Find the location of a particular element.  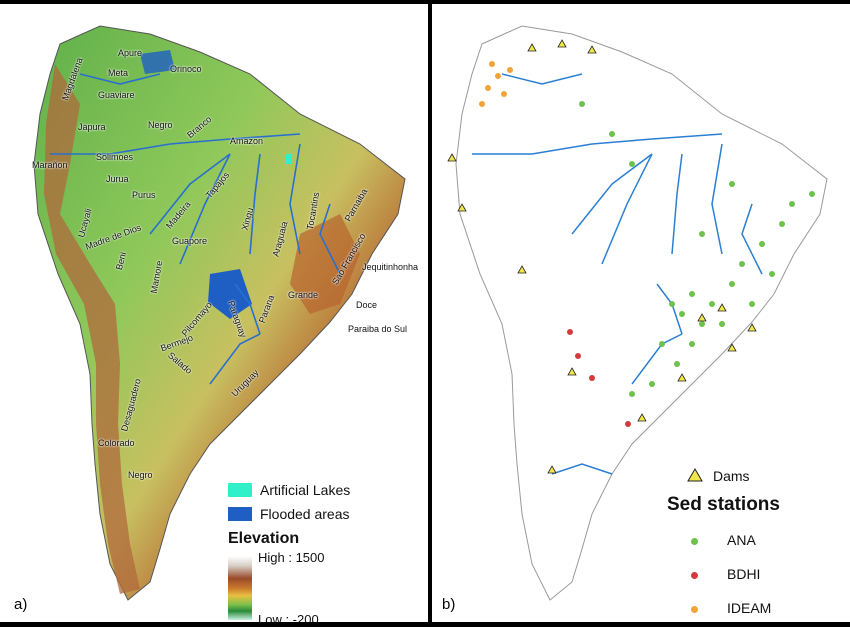

ana-legend-dot is located at coordinates (694, 541).